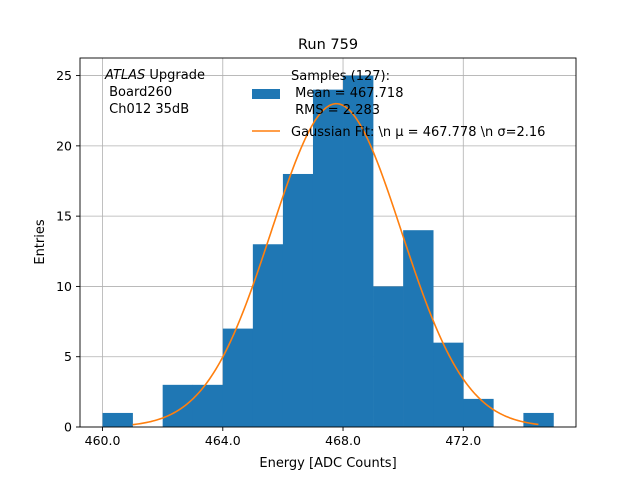 This screenshot has width=640, height=480. Describe the element at coordinates (418, 132) in the screenshot. I see `legend-fit-label: Gaussian Fit: \n μ = 467.778 \n σ=2.16` at that location.